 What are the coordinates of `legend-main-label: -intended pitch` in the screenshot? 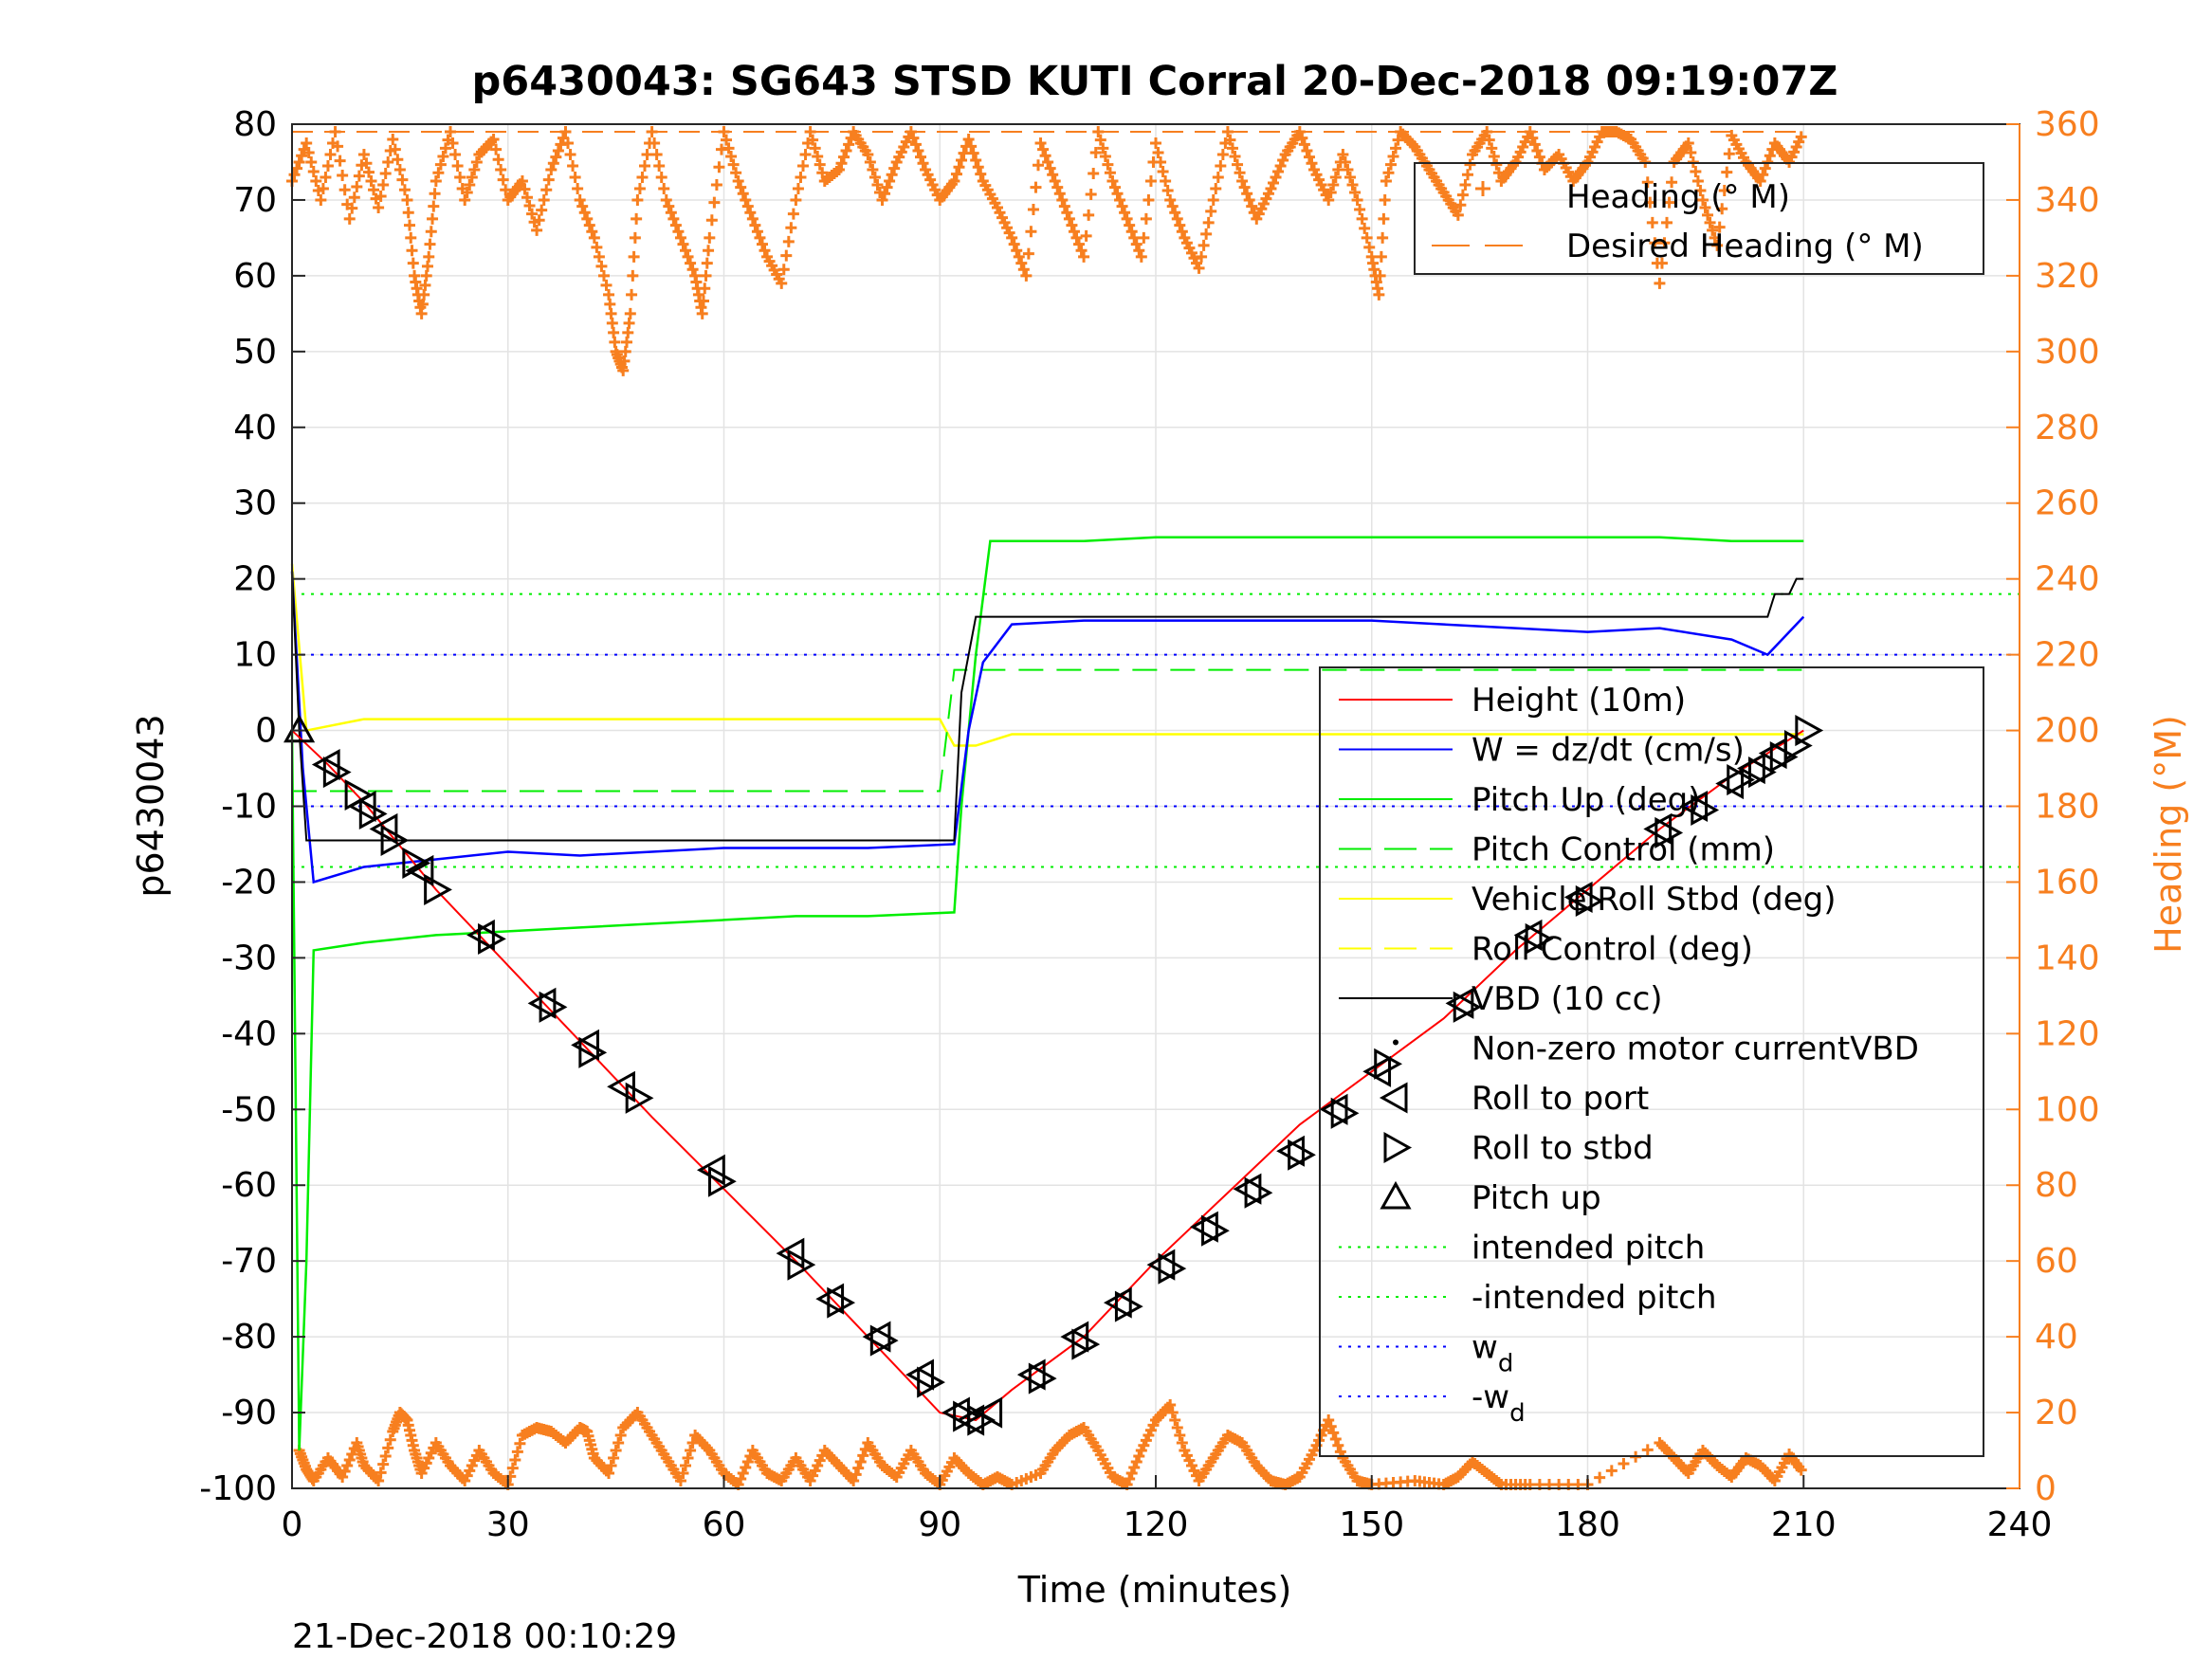 It's located at (1594, 1298).